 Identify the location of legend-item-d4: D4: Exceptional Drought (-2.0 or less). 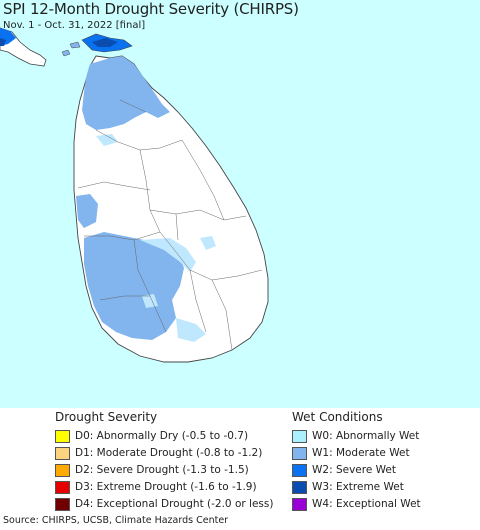
(164, 504).